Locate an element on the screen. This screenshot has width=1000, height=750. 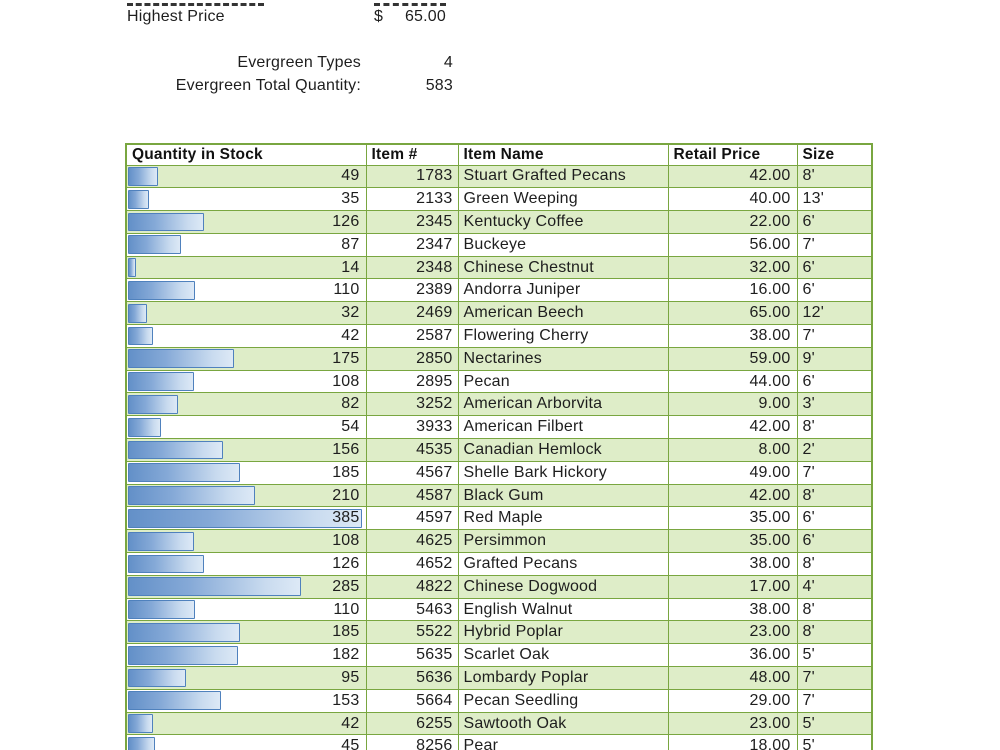
evergreen-total-quantity-label: Evergreen Total Quantity: is located at coordinates (268, 85).